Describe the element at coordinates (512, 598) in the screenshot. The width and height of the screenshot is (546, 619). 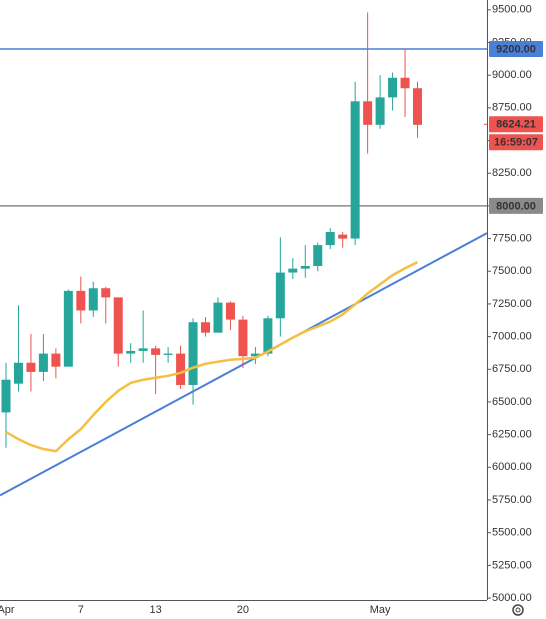
I see `y-tick-label: 5000.00` at that location.